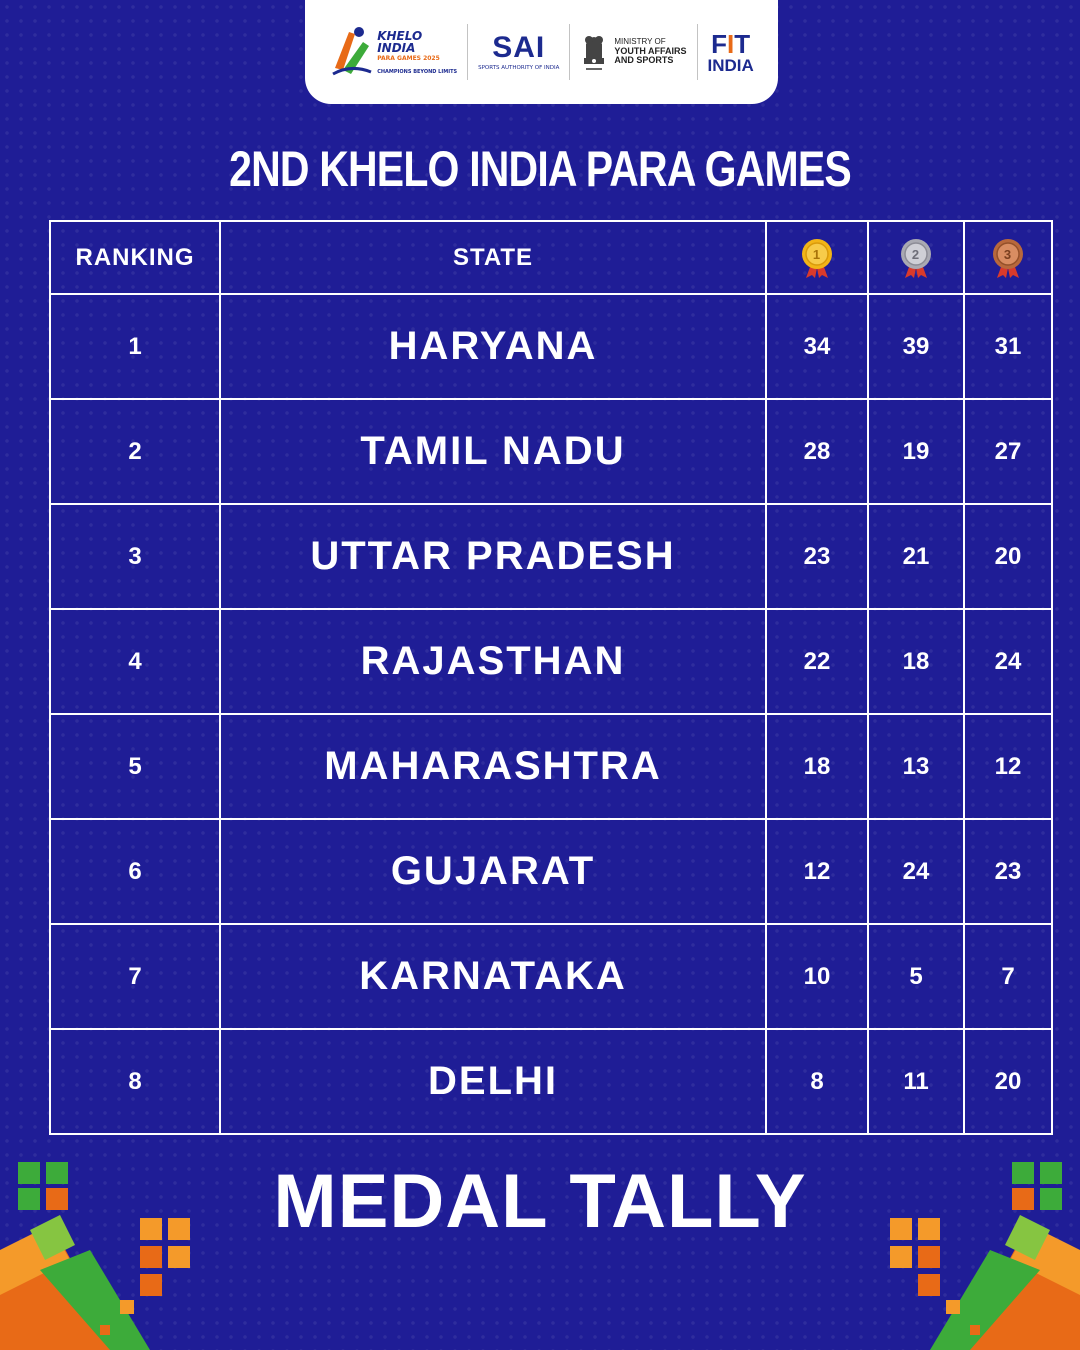 This screenshot has height=1350, width=1080. I want to click on silver-count-cell: 5, so click(916, 976).